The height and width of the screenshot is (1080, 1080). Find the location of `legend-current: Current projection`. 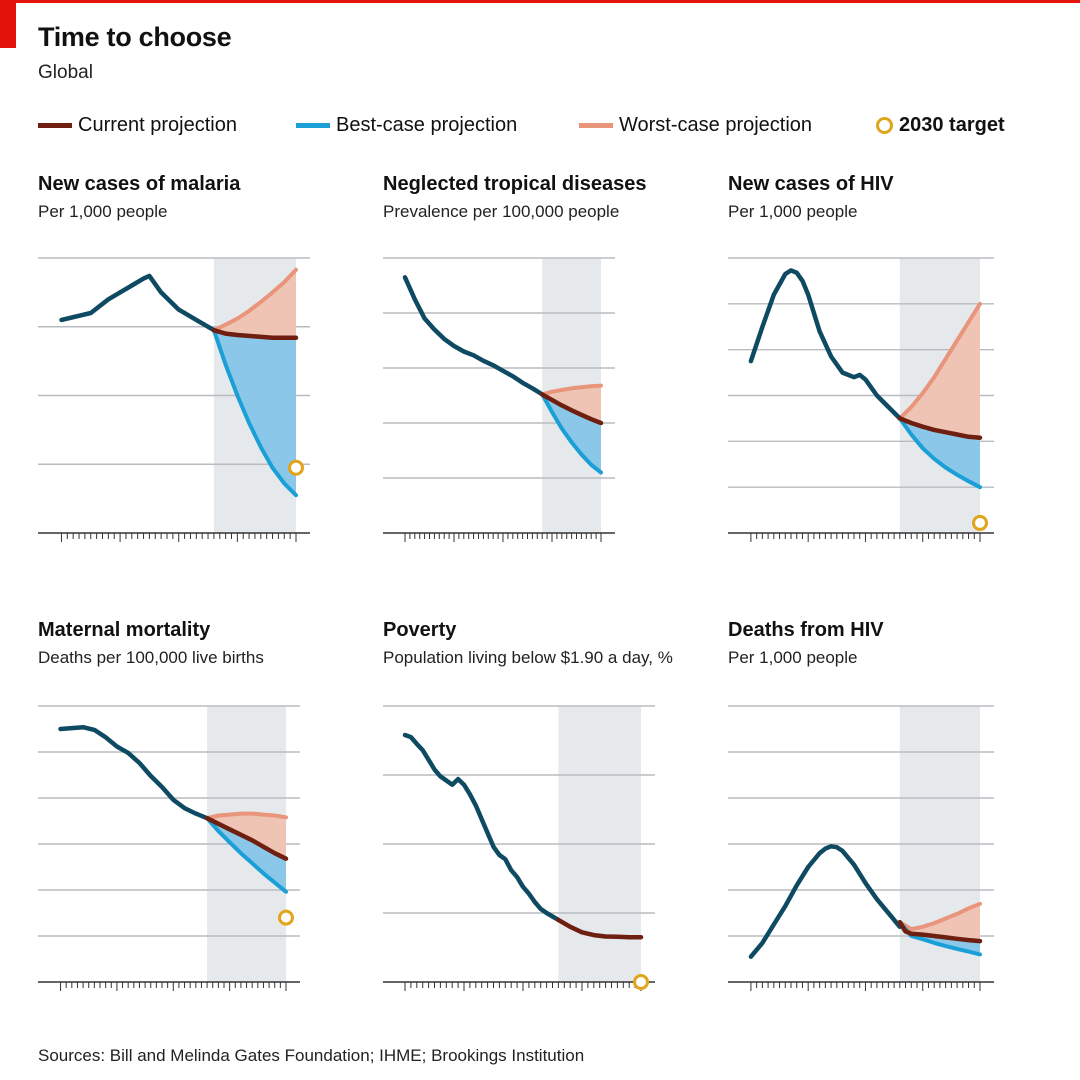

legend-current: Current projection is located at coordinates (137, 125).